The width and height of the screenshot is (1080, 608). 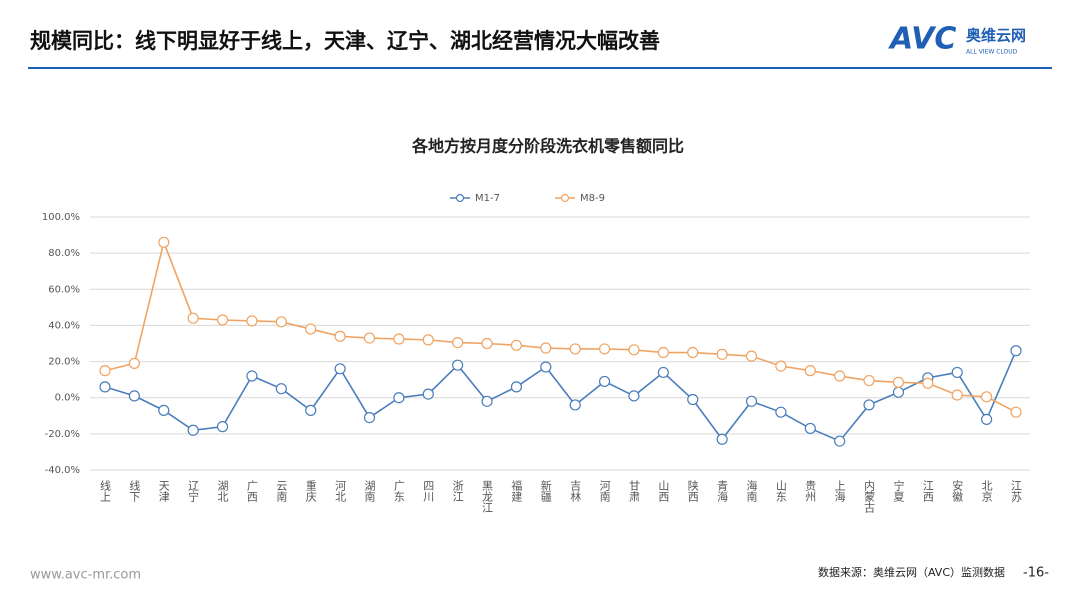 I want to click on x-tick-label: 黑龙江, so click(x=487, y=496).